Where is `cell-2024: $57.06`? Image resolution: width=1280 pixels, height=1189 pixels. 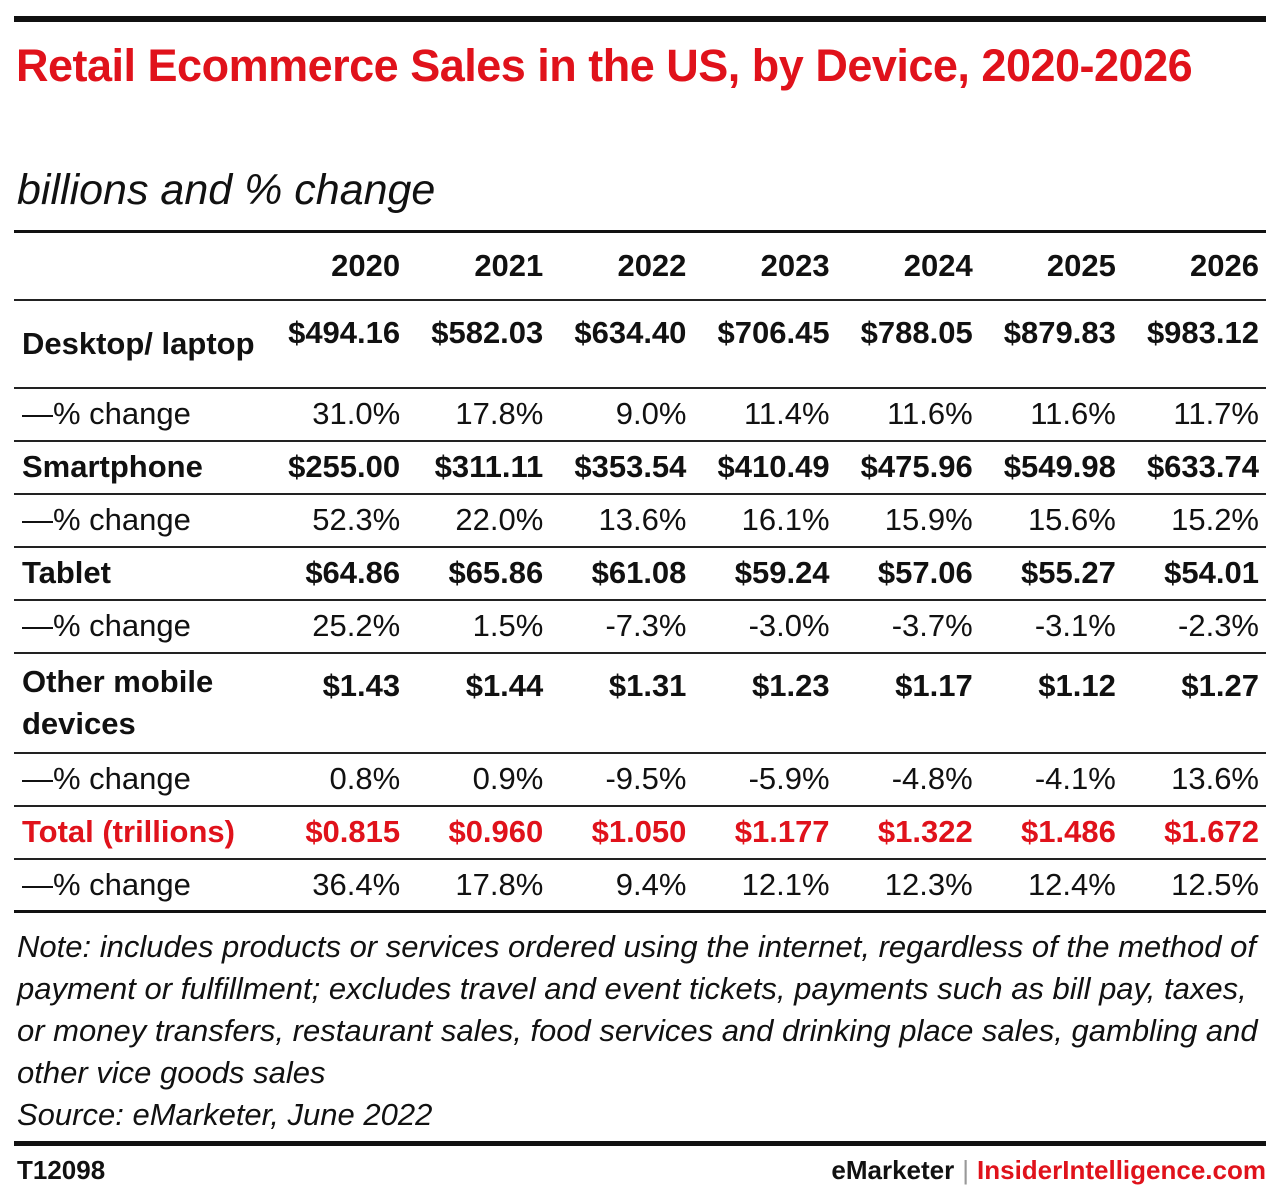
cell-2024: $57.06 is located at coordinates (925, 572).